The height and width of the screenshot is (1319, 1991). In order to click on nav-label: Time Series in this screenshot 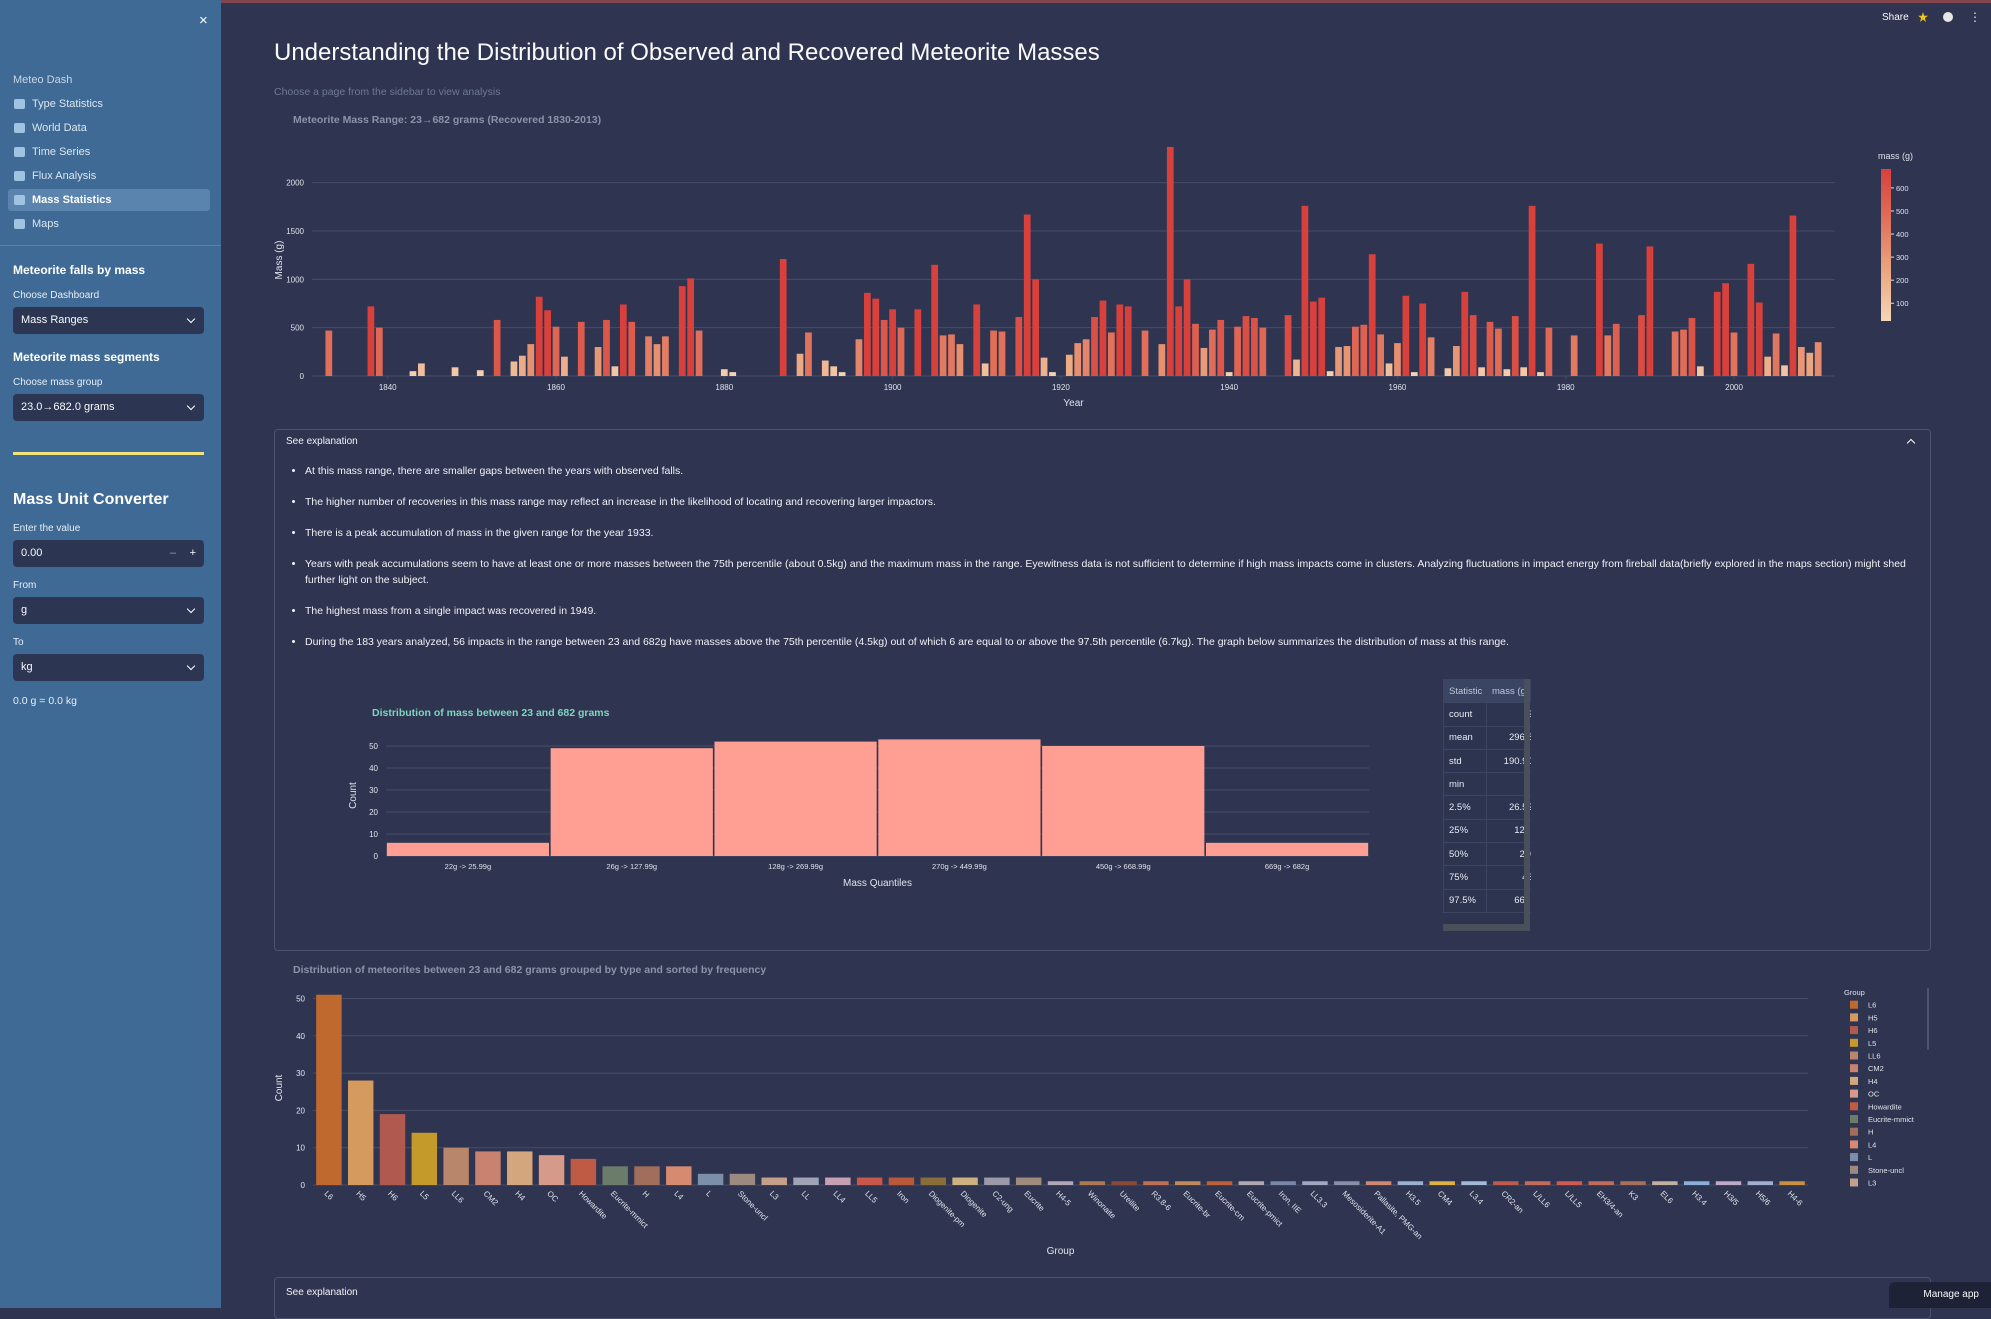, I will do `click(61, 152)`.